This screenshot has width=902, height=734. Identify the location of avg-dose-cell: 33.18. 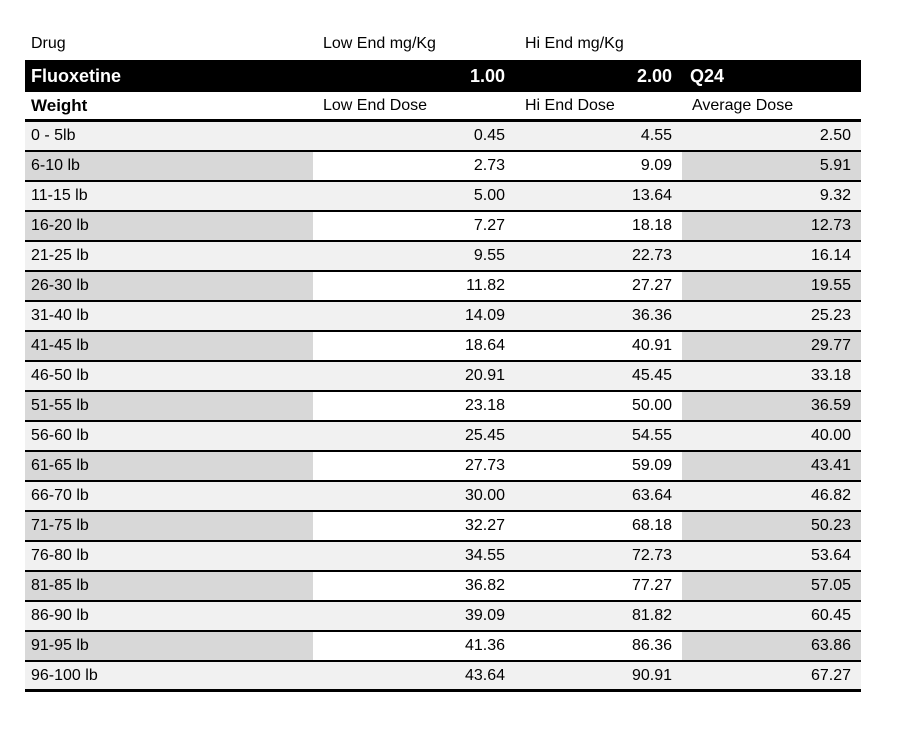
(771, 376).